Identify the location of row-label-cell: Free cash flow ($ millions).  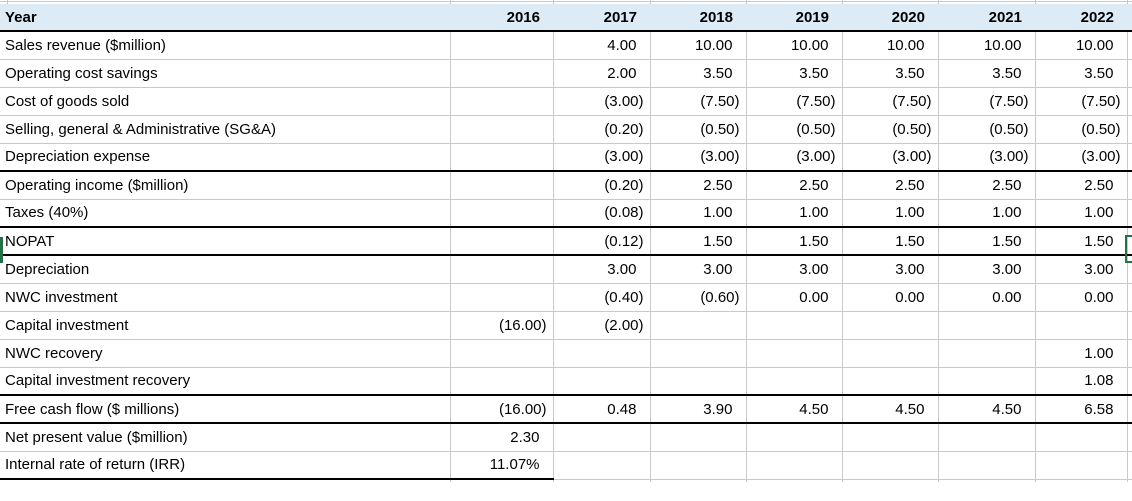
(225, 409).